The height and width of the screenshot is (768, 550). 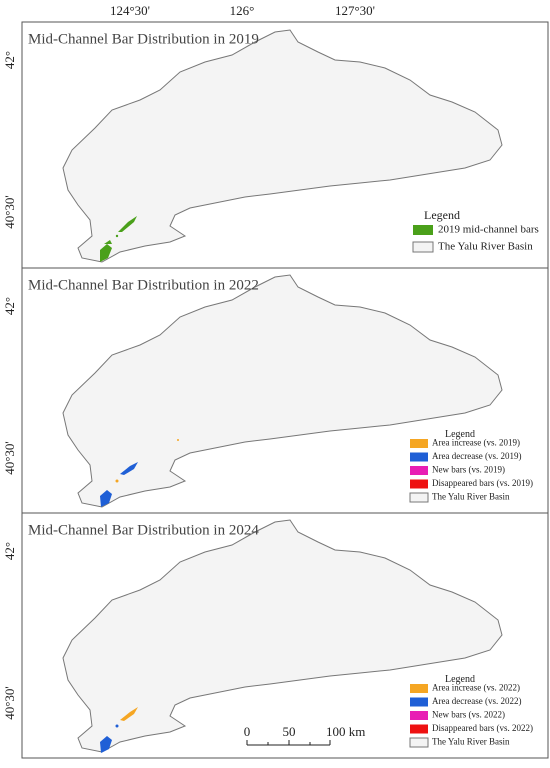 What do you see at coordinates (242, 10) in the screenshot?
I see `lon-label: 126°` at bounding box center [242, 10].